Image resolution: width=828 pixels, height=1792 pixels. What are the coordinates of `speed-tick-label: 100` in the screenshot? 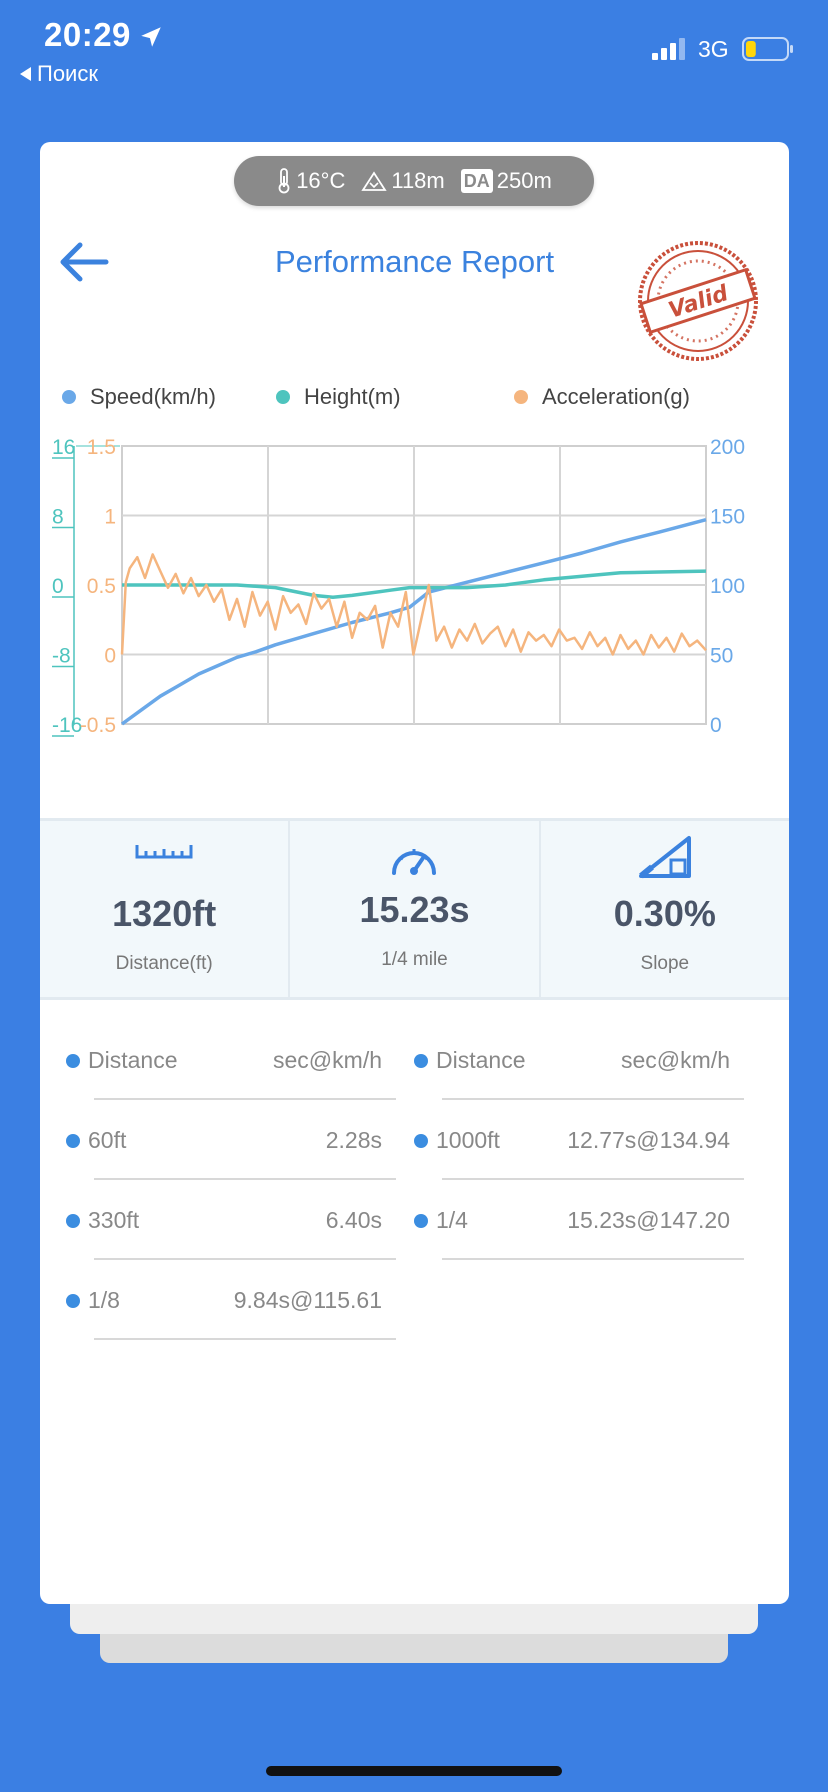 It's located at (727, 586).